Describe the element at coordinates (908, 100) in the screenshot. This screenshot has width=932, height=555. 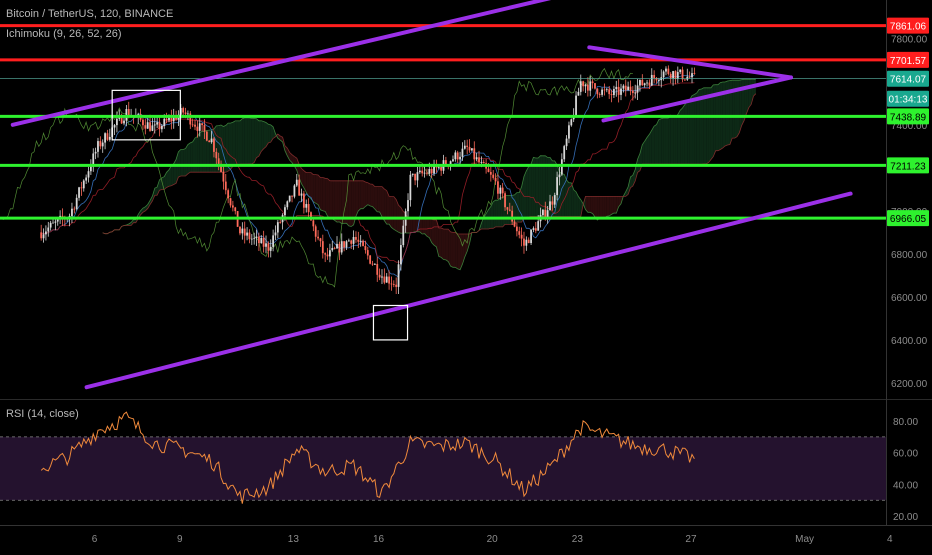
I see `price-tag-label: 01:34:13` at that location.